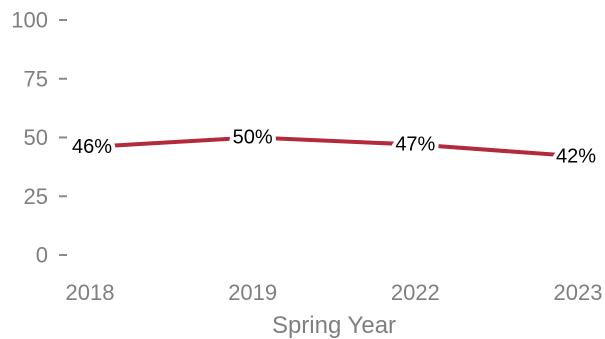 The width and height of the screenshot is (605, 339). I want to click on data-label: 42%, so click(576, 156).